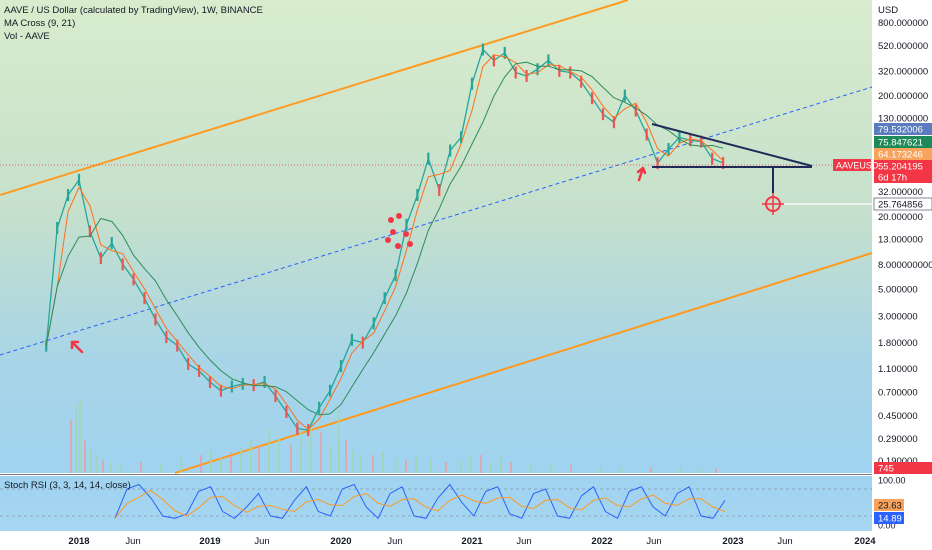  What do you see at coordinates (903, 46) in the screenshot?
I see `price-axis-tick: 520.000000` at bounding box center [903, 46].